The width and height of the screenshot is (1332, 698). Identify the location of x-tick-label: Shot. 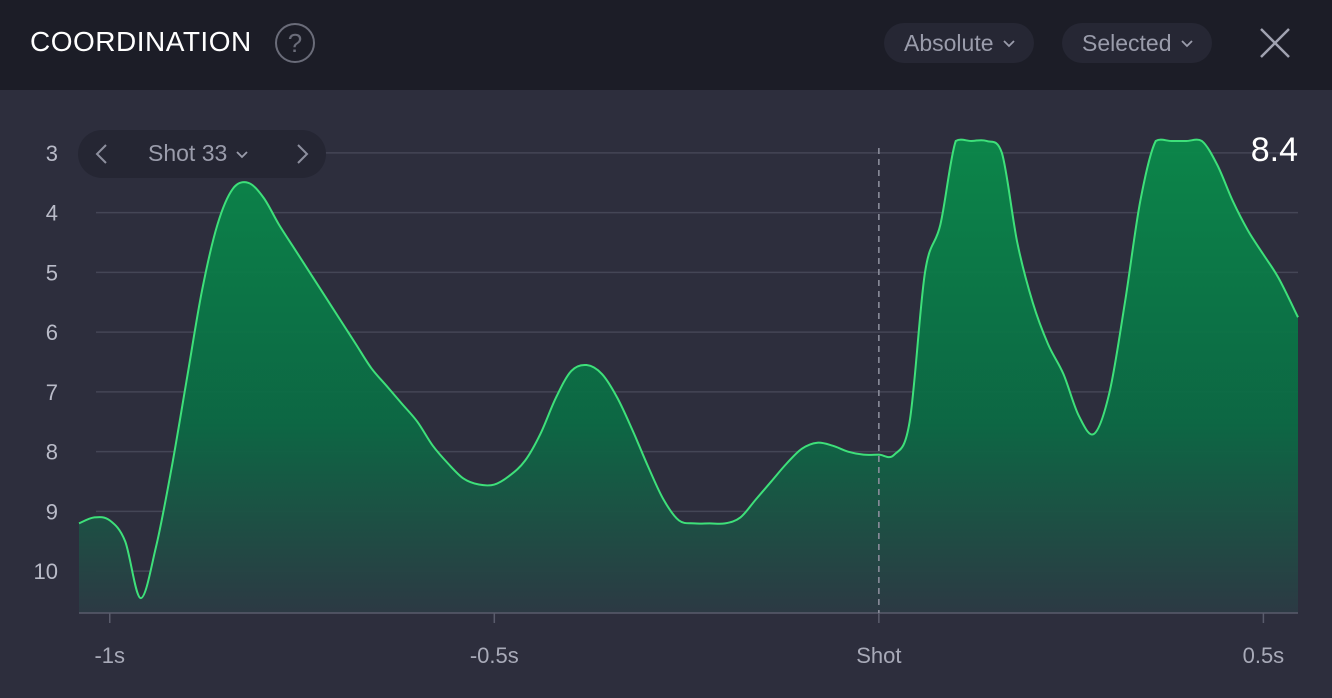
(878, 655).